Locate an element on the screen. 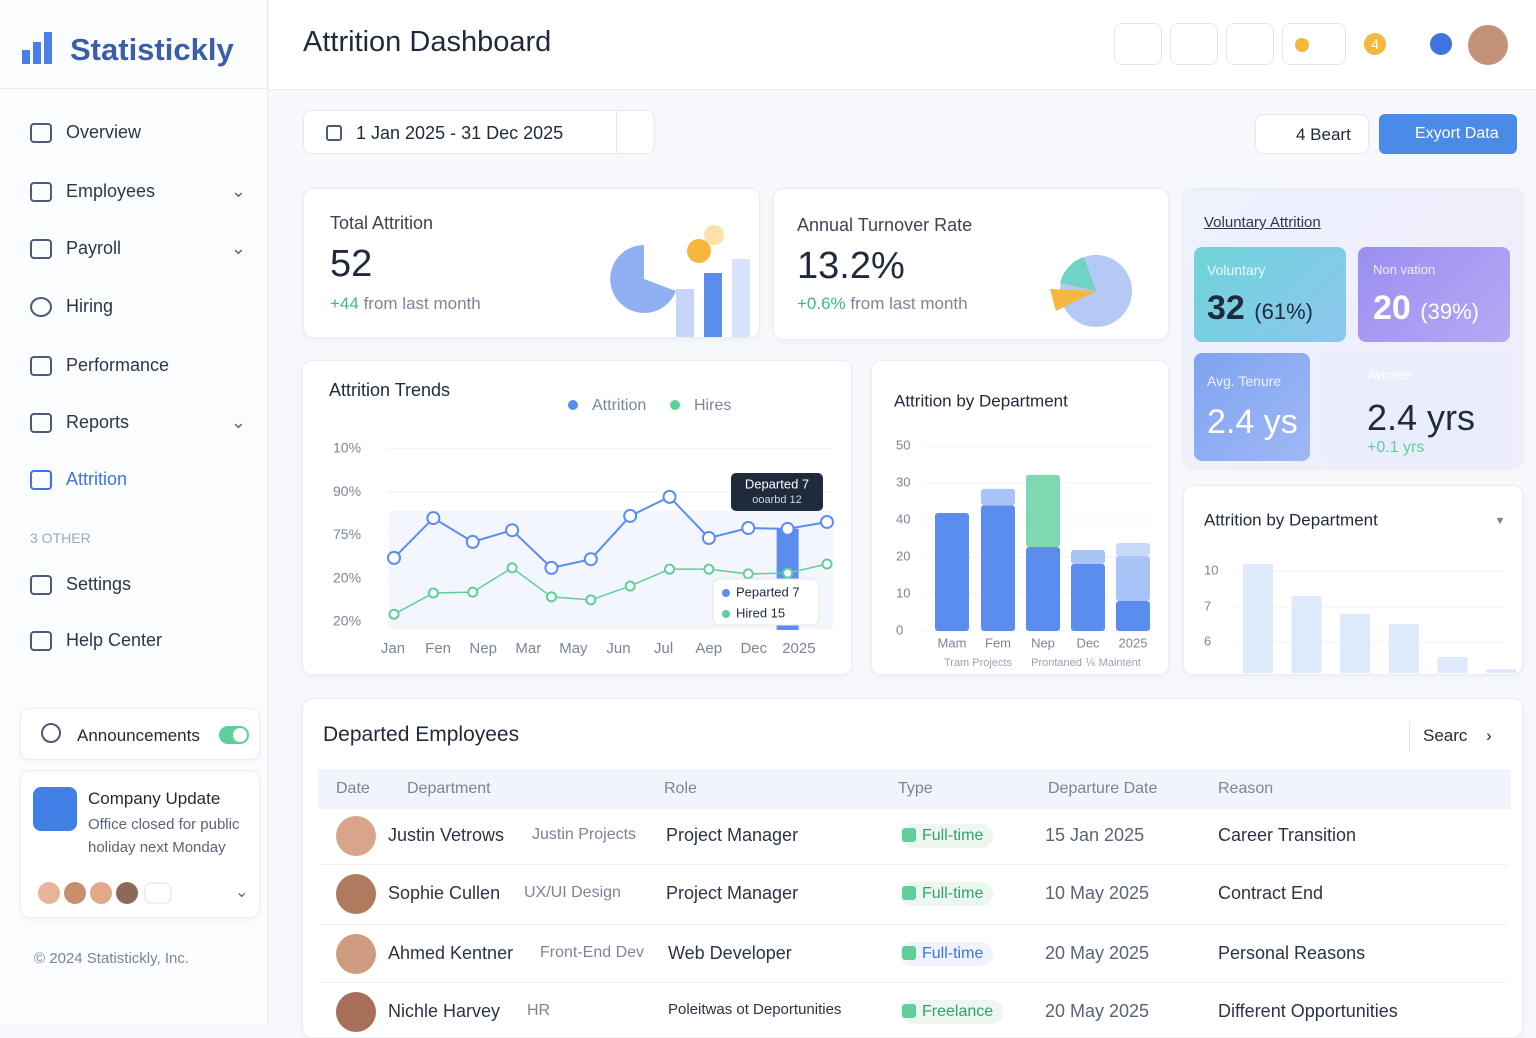 This screenshot has width=1536, height=1038. nav-item: Settings is located at coordinates (80, 584).